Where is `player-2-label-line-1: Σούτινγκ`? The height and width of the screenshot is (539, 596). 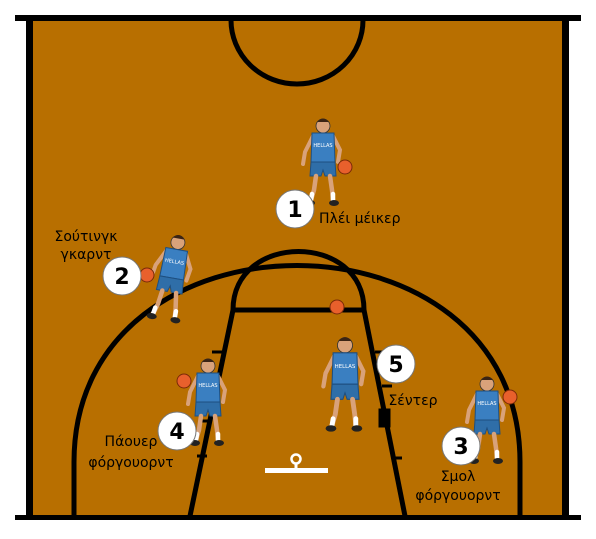 player-2-label-line-1: Σούτινγκ is located at coordinates (85, 237).